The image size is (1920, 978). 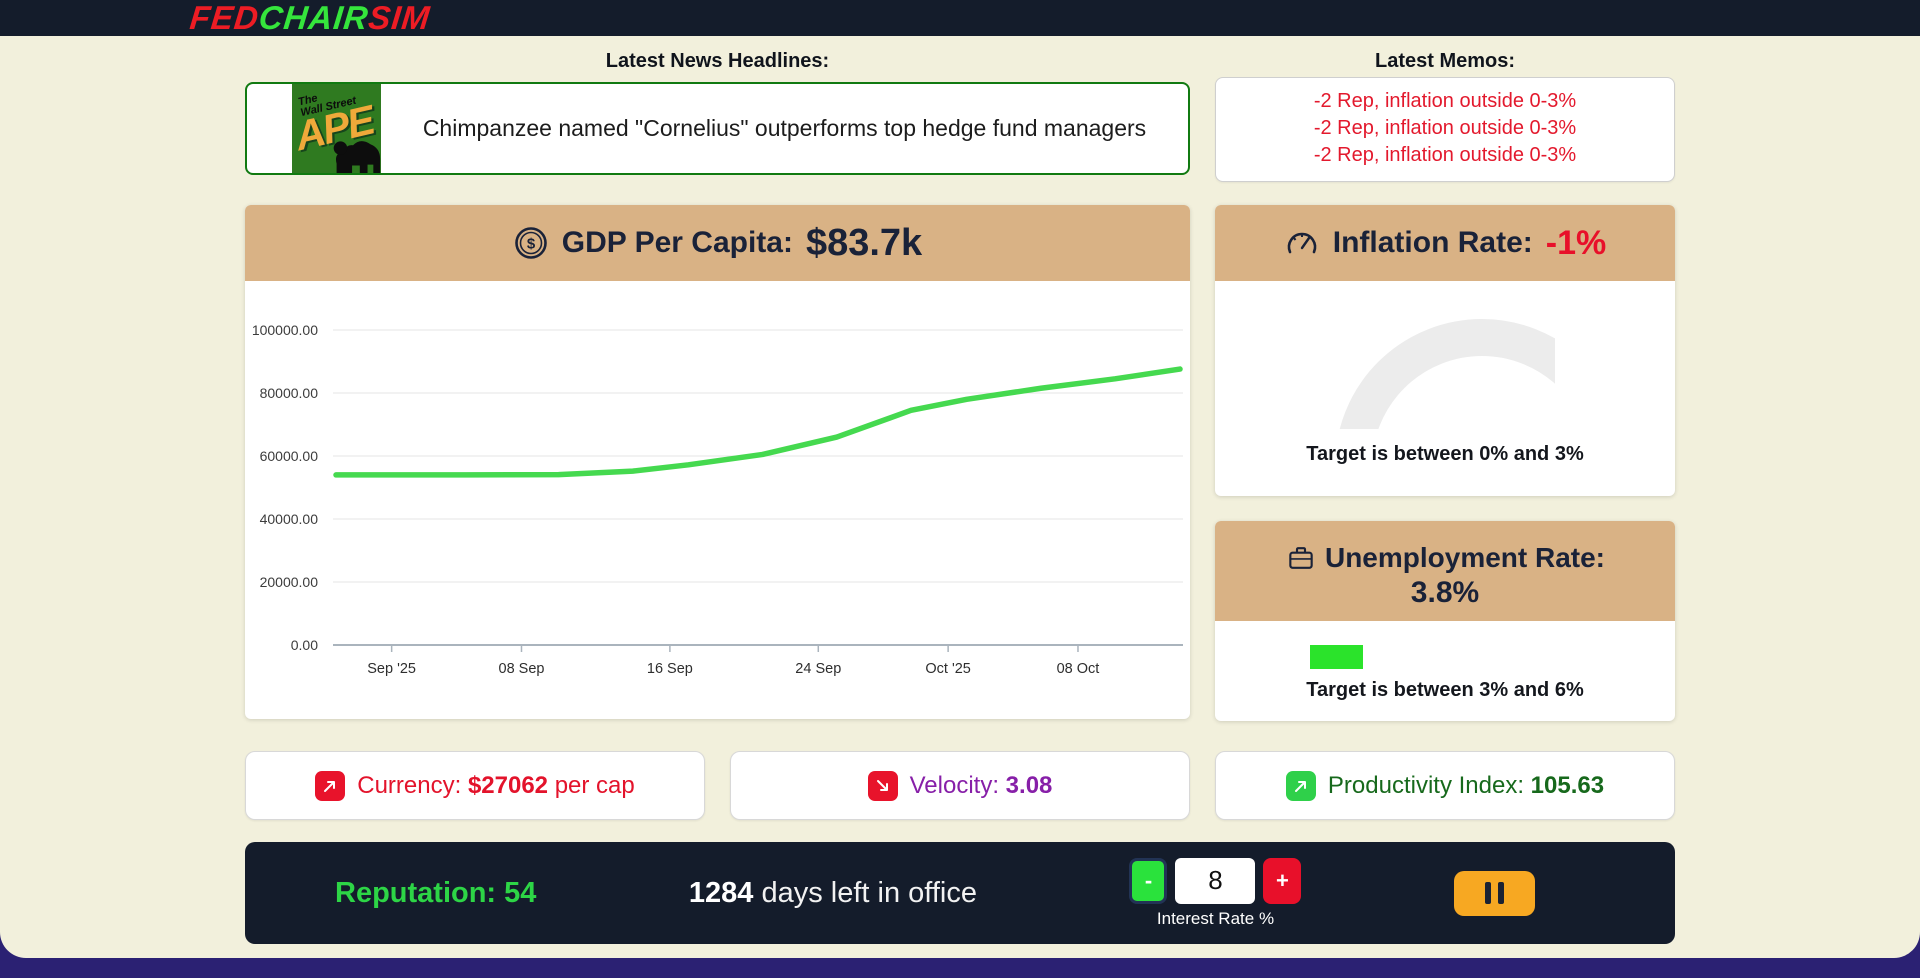 I want to click on unemployment-card-header: Unemployment Rate: 3.8%, so click(x=1445, y=571).